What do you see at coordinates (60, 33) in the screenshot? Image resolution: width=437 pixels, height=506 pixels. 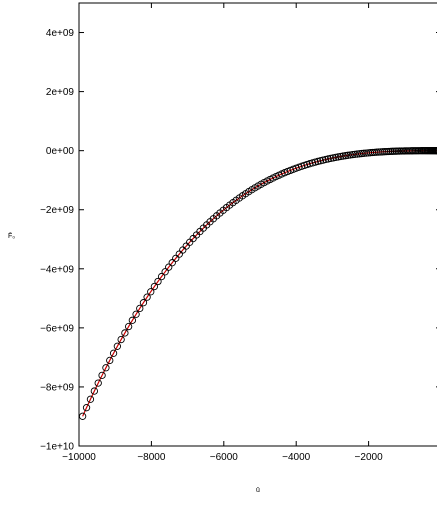 I see `y-tick-label: 4e+09` at bounding box center [60, 33].